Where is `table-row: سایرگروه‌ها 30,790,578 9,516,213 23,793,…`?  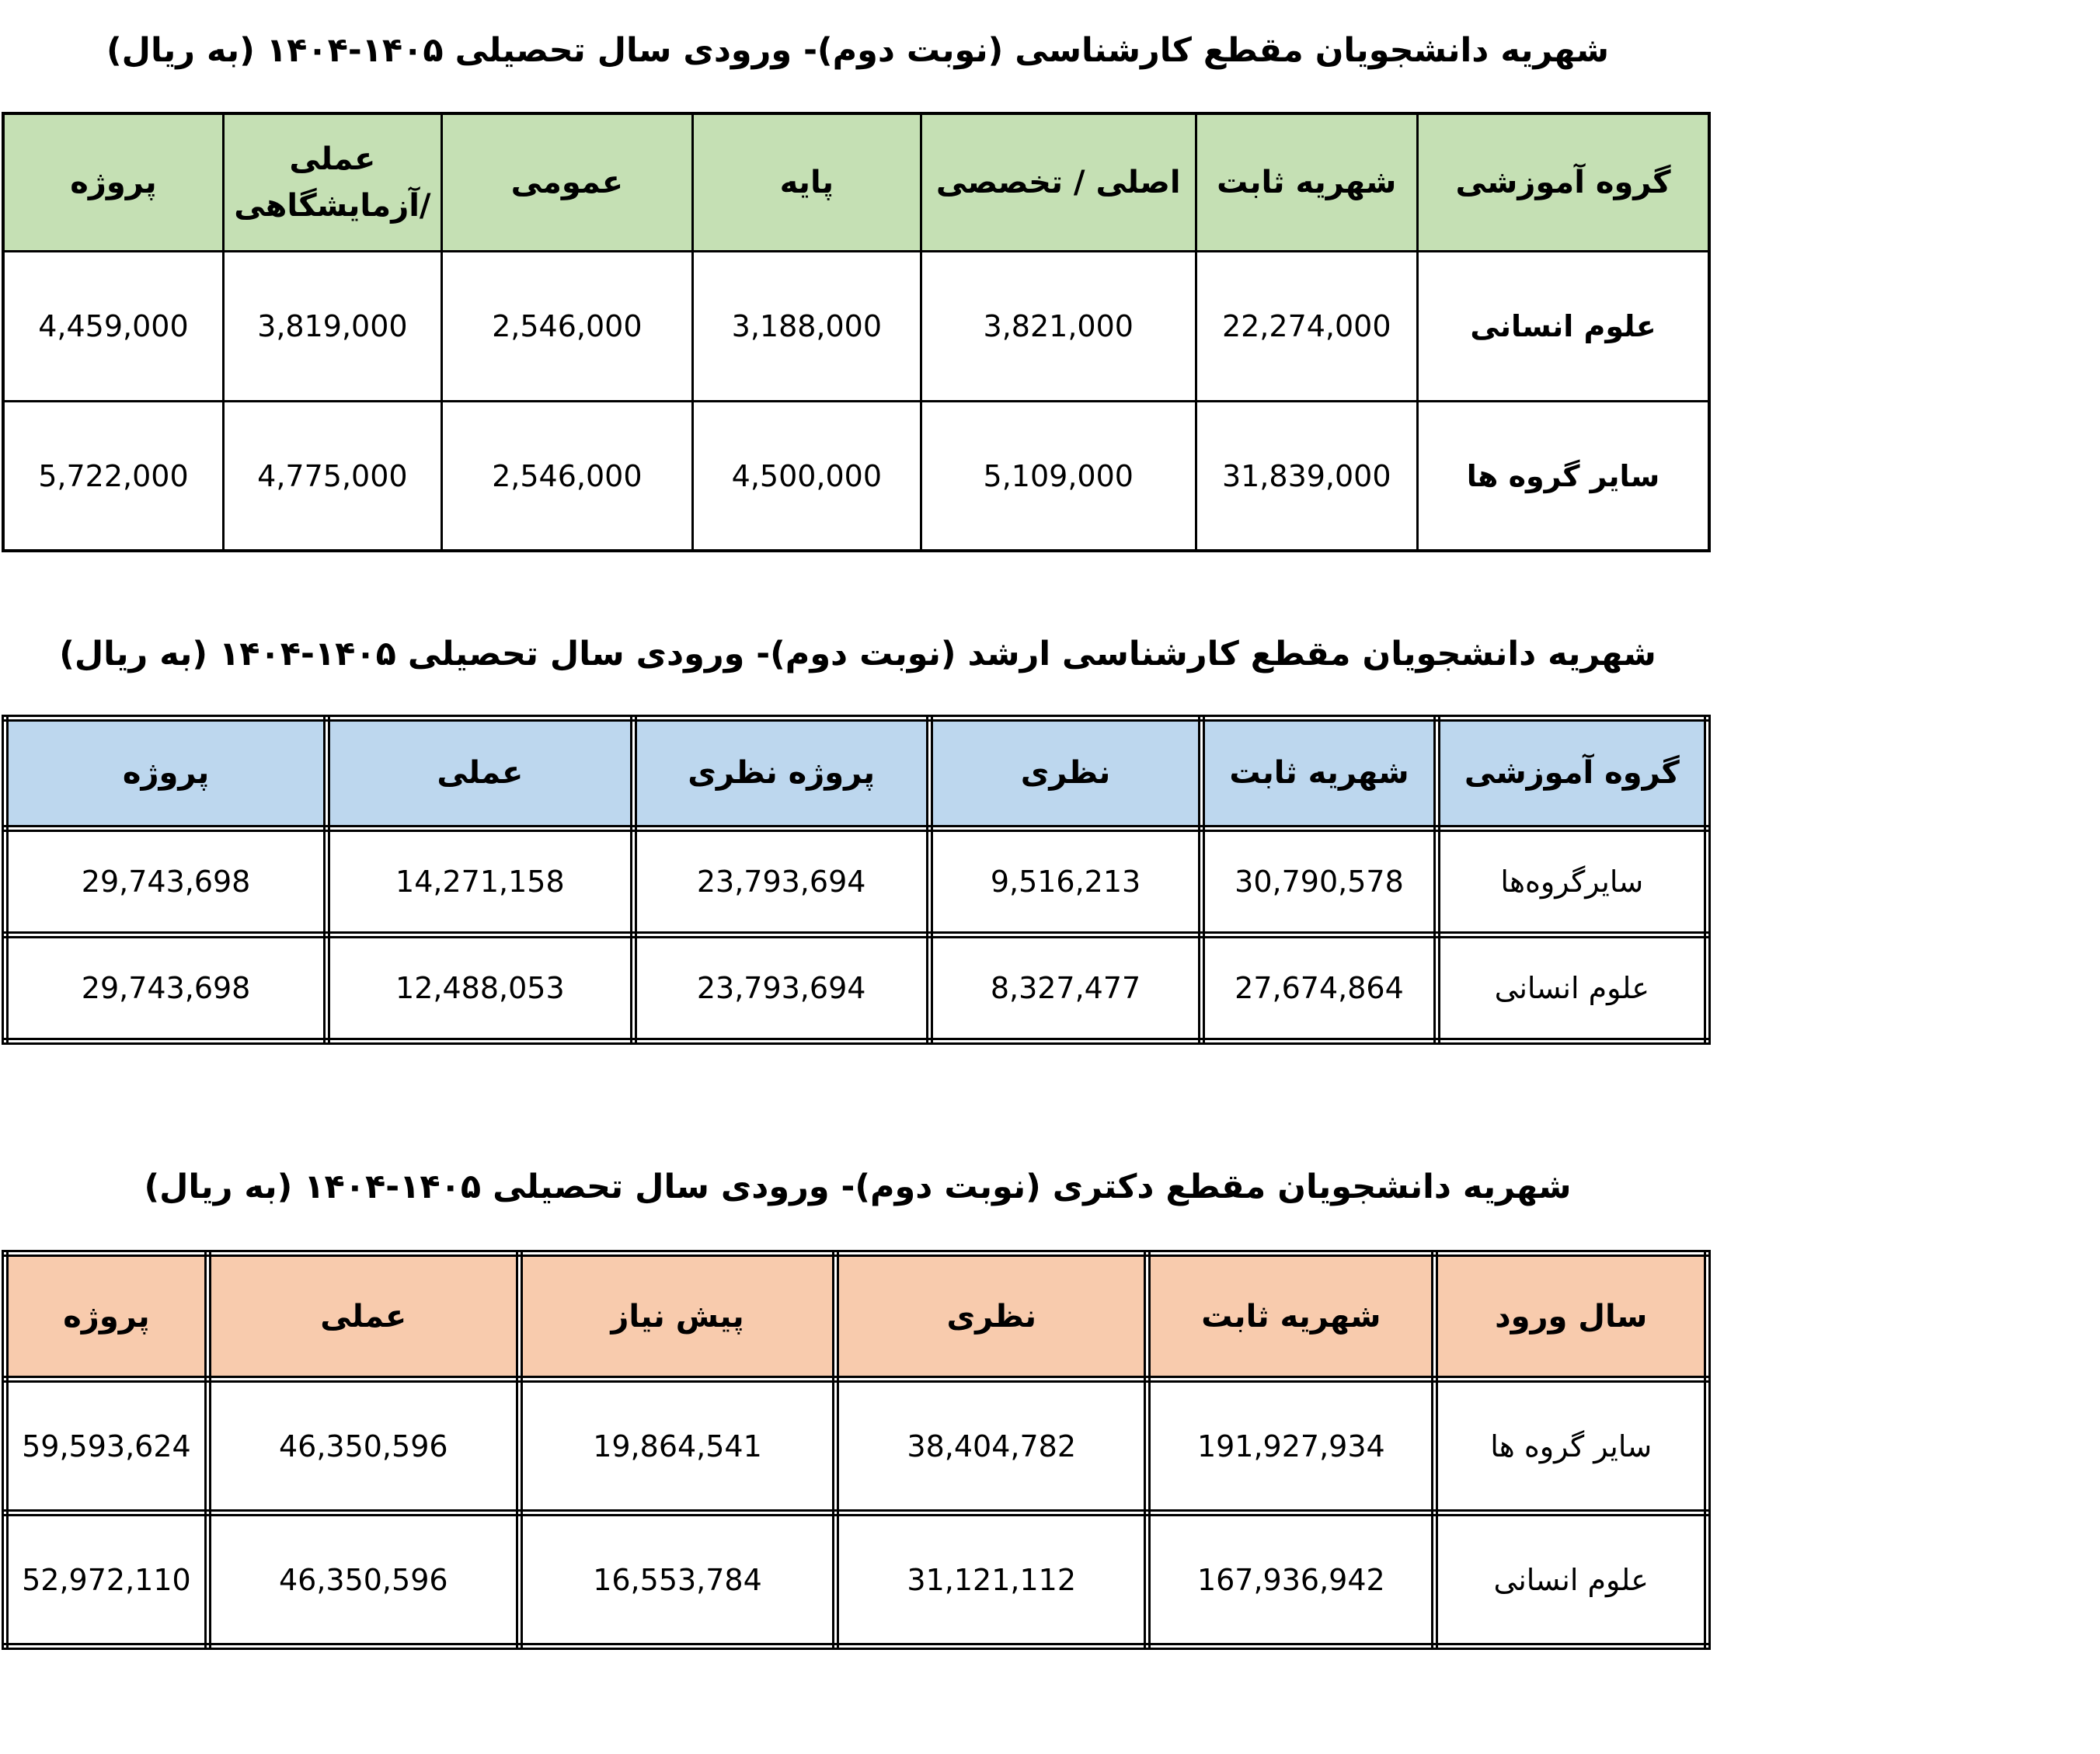 table-row: سایرگروه‌ها 30,790,578 9,516,213 23,793,… is located at coordinates (856, 881).